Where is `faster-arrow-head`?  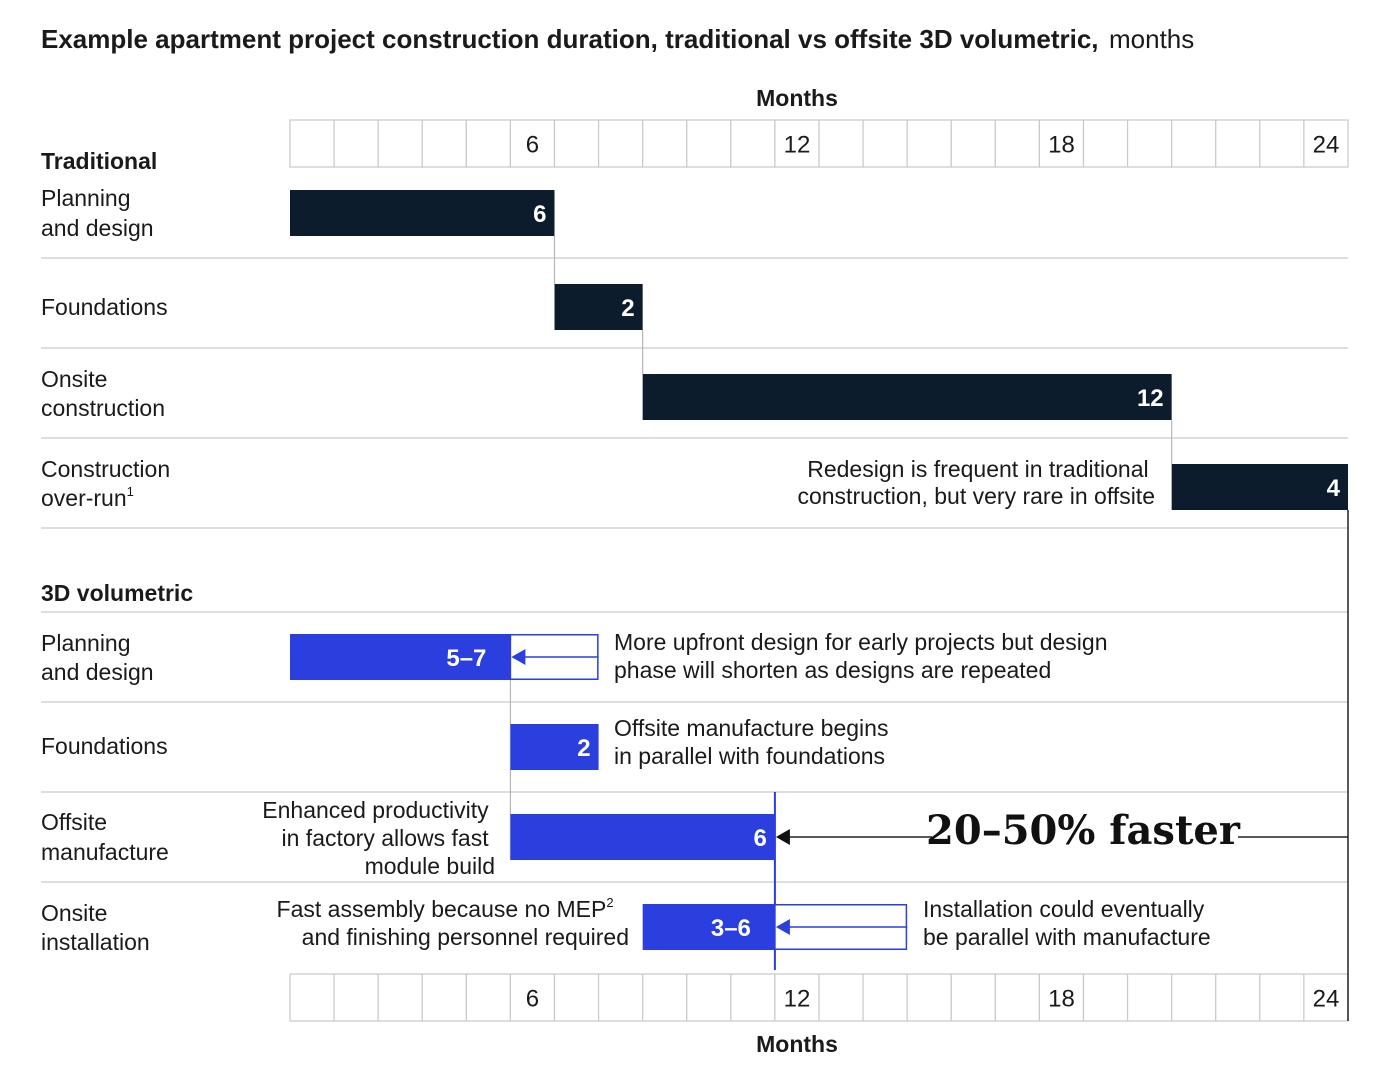
faster-arrow-head is located at coordinates (782, 837).